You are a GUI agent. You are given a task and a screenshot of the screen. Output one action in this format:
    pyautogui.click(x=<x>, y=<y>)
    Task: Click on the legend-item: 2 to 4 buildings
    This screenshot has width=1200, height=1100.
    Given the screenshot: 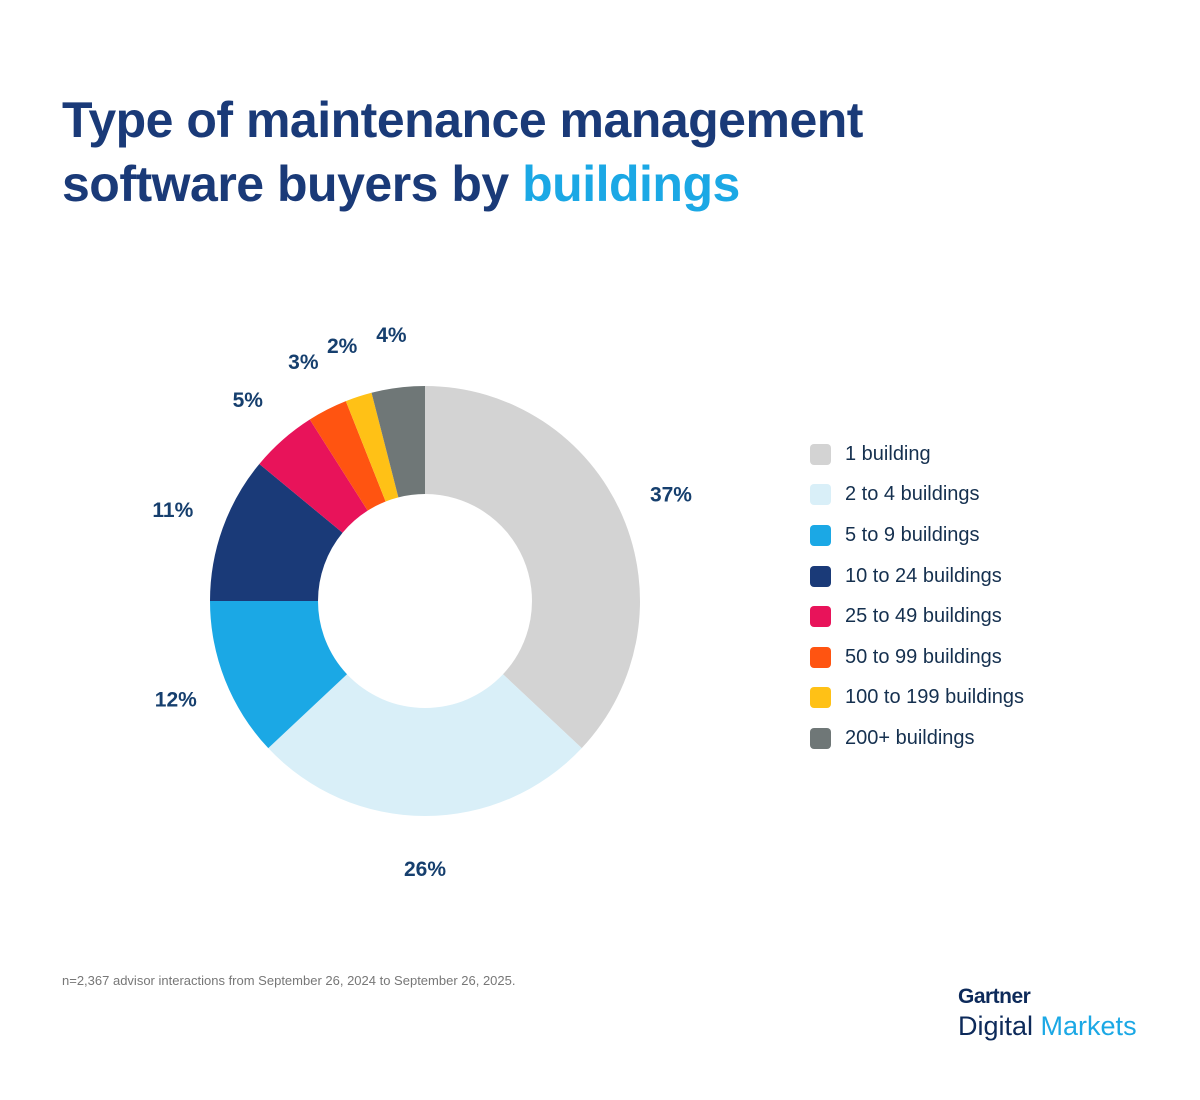 What is the action you would take?
    pyautogui.click(x=917, y=495)
    